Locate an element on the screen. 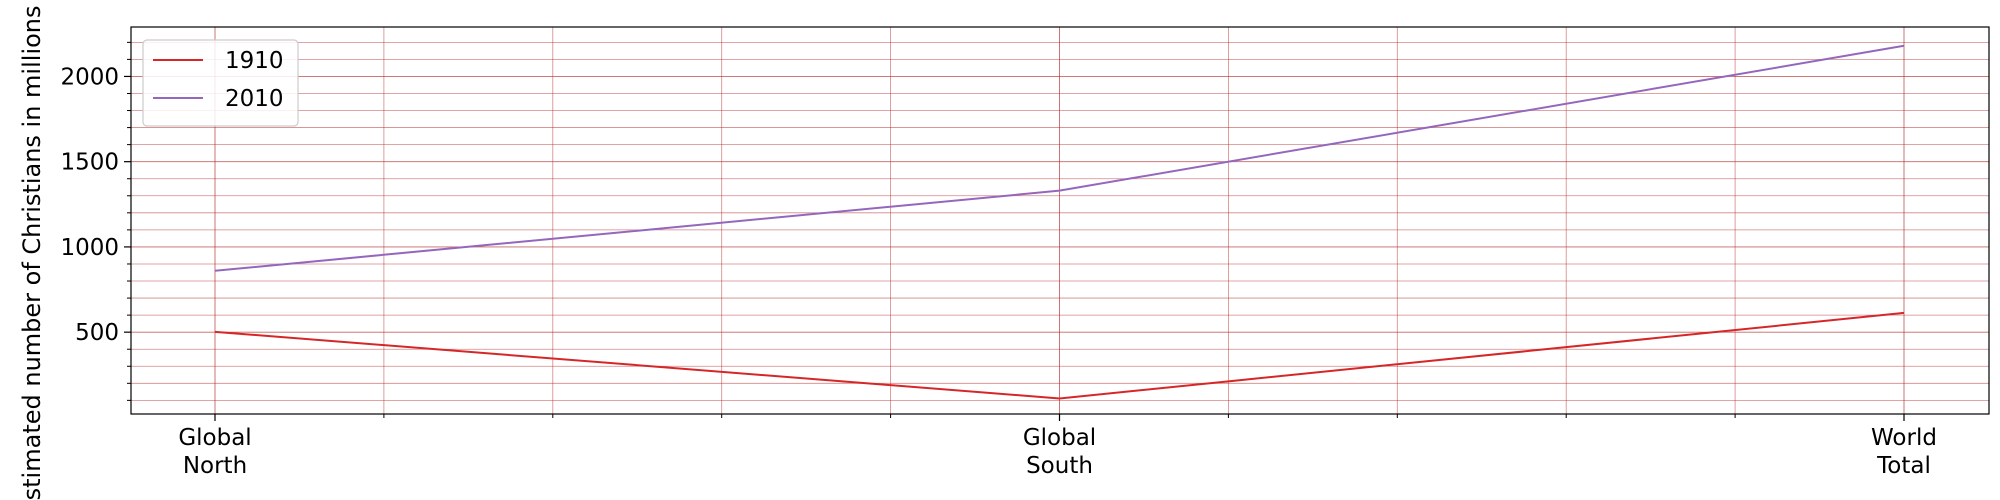  legend-box is located at coordinates (220, 83).